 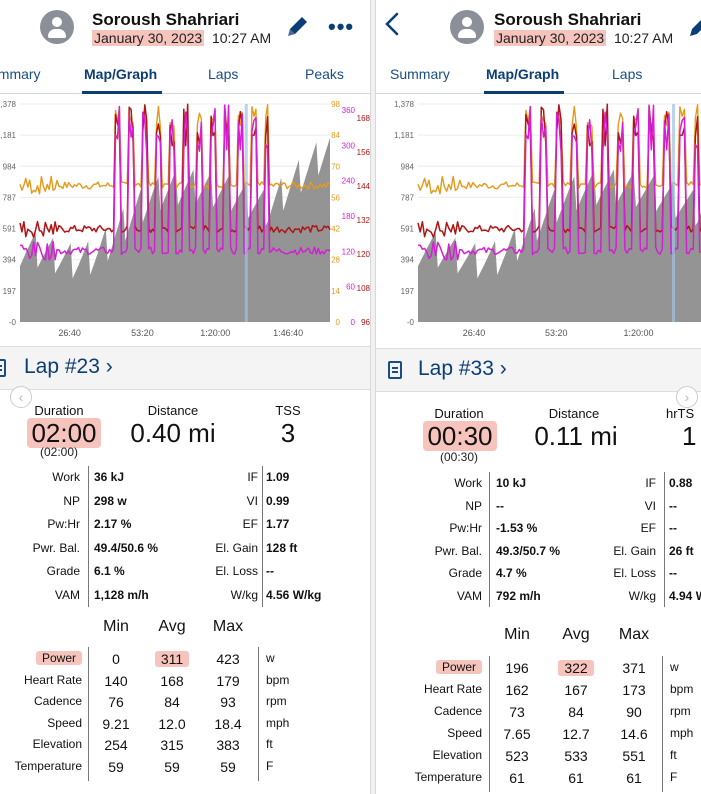 What do you see at coordinates (109, 477) in the screenshot?
I see `metric-value: 36 kJ` at bounding box center [109, 477].